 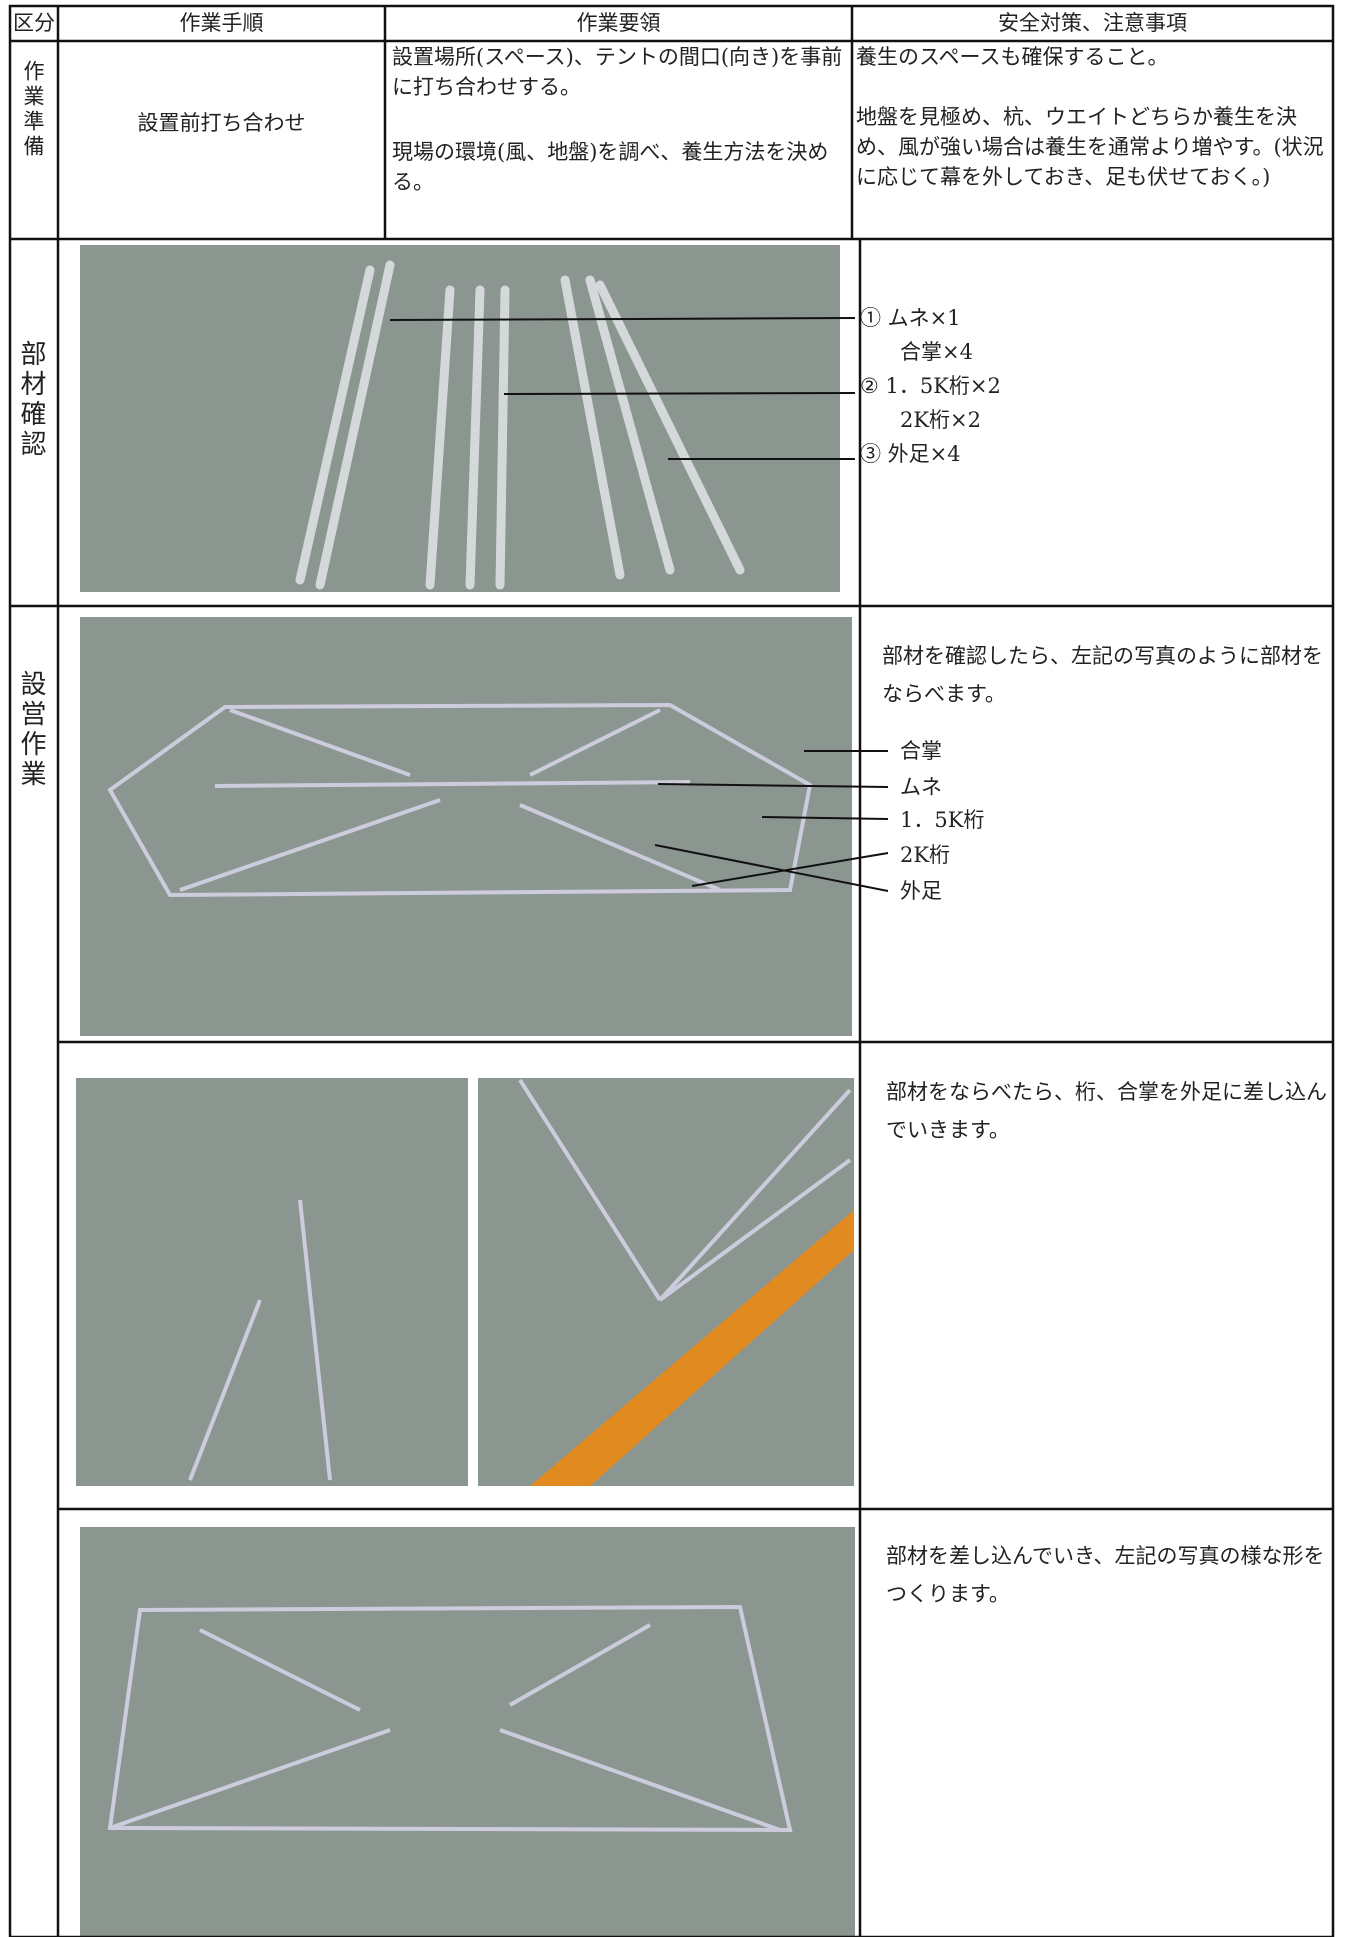 What do you see at coordinates (910, 454) in the screenshot?
I see `note: ③ 外足×4` at bounding box center [910, 454].